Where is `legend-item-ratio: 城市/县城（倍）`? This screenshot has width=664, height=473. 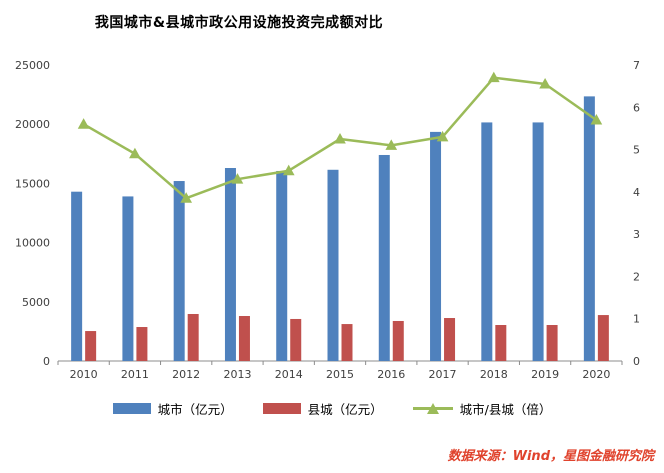 legend-item-ratio: 城市/县城（倍） is located at coordinates (482, 408).